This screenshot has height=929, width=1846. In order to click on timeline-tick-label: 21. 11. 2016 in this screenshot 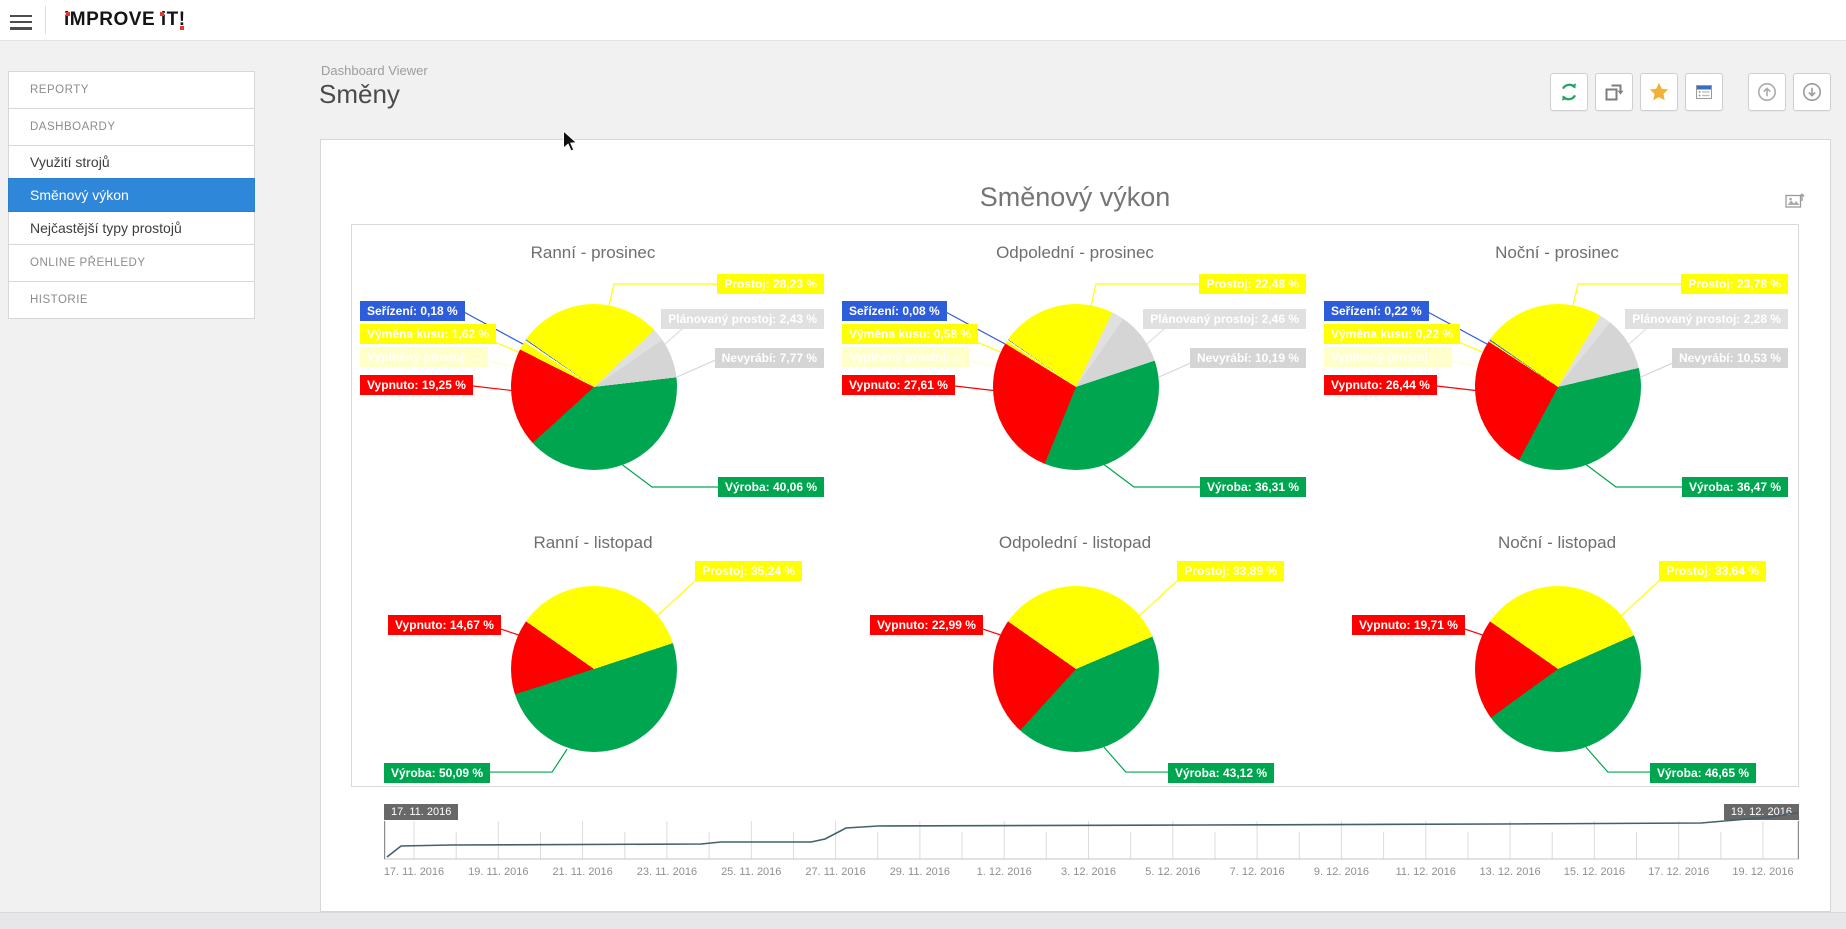, I will do `click(582, 872)`.